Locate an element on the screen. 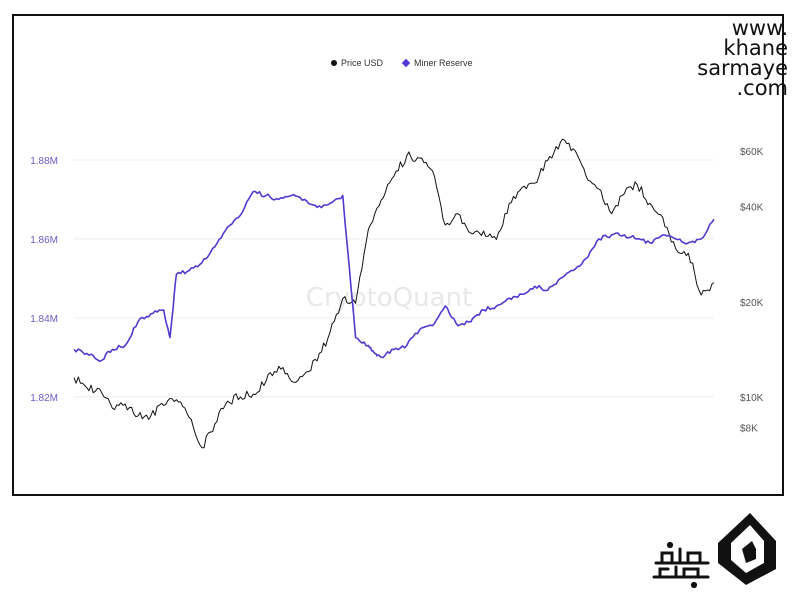  y-right-tick-label: $40K is located at coordinates (752, 208).